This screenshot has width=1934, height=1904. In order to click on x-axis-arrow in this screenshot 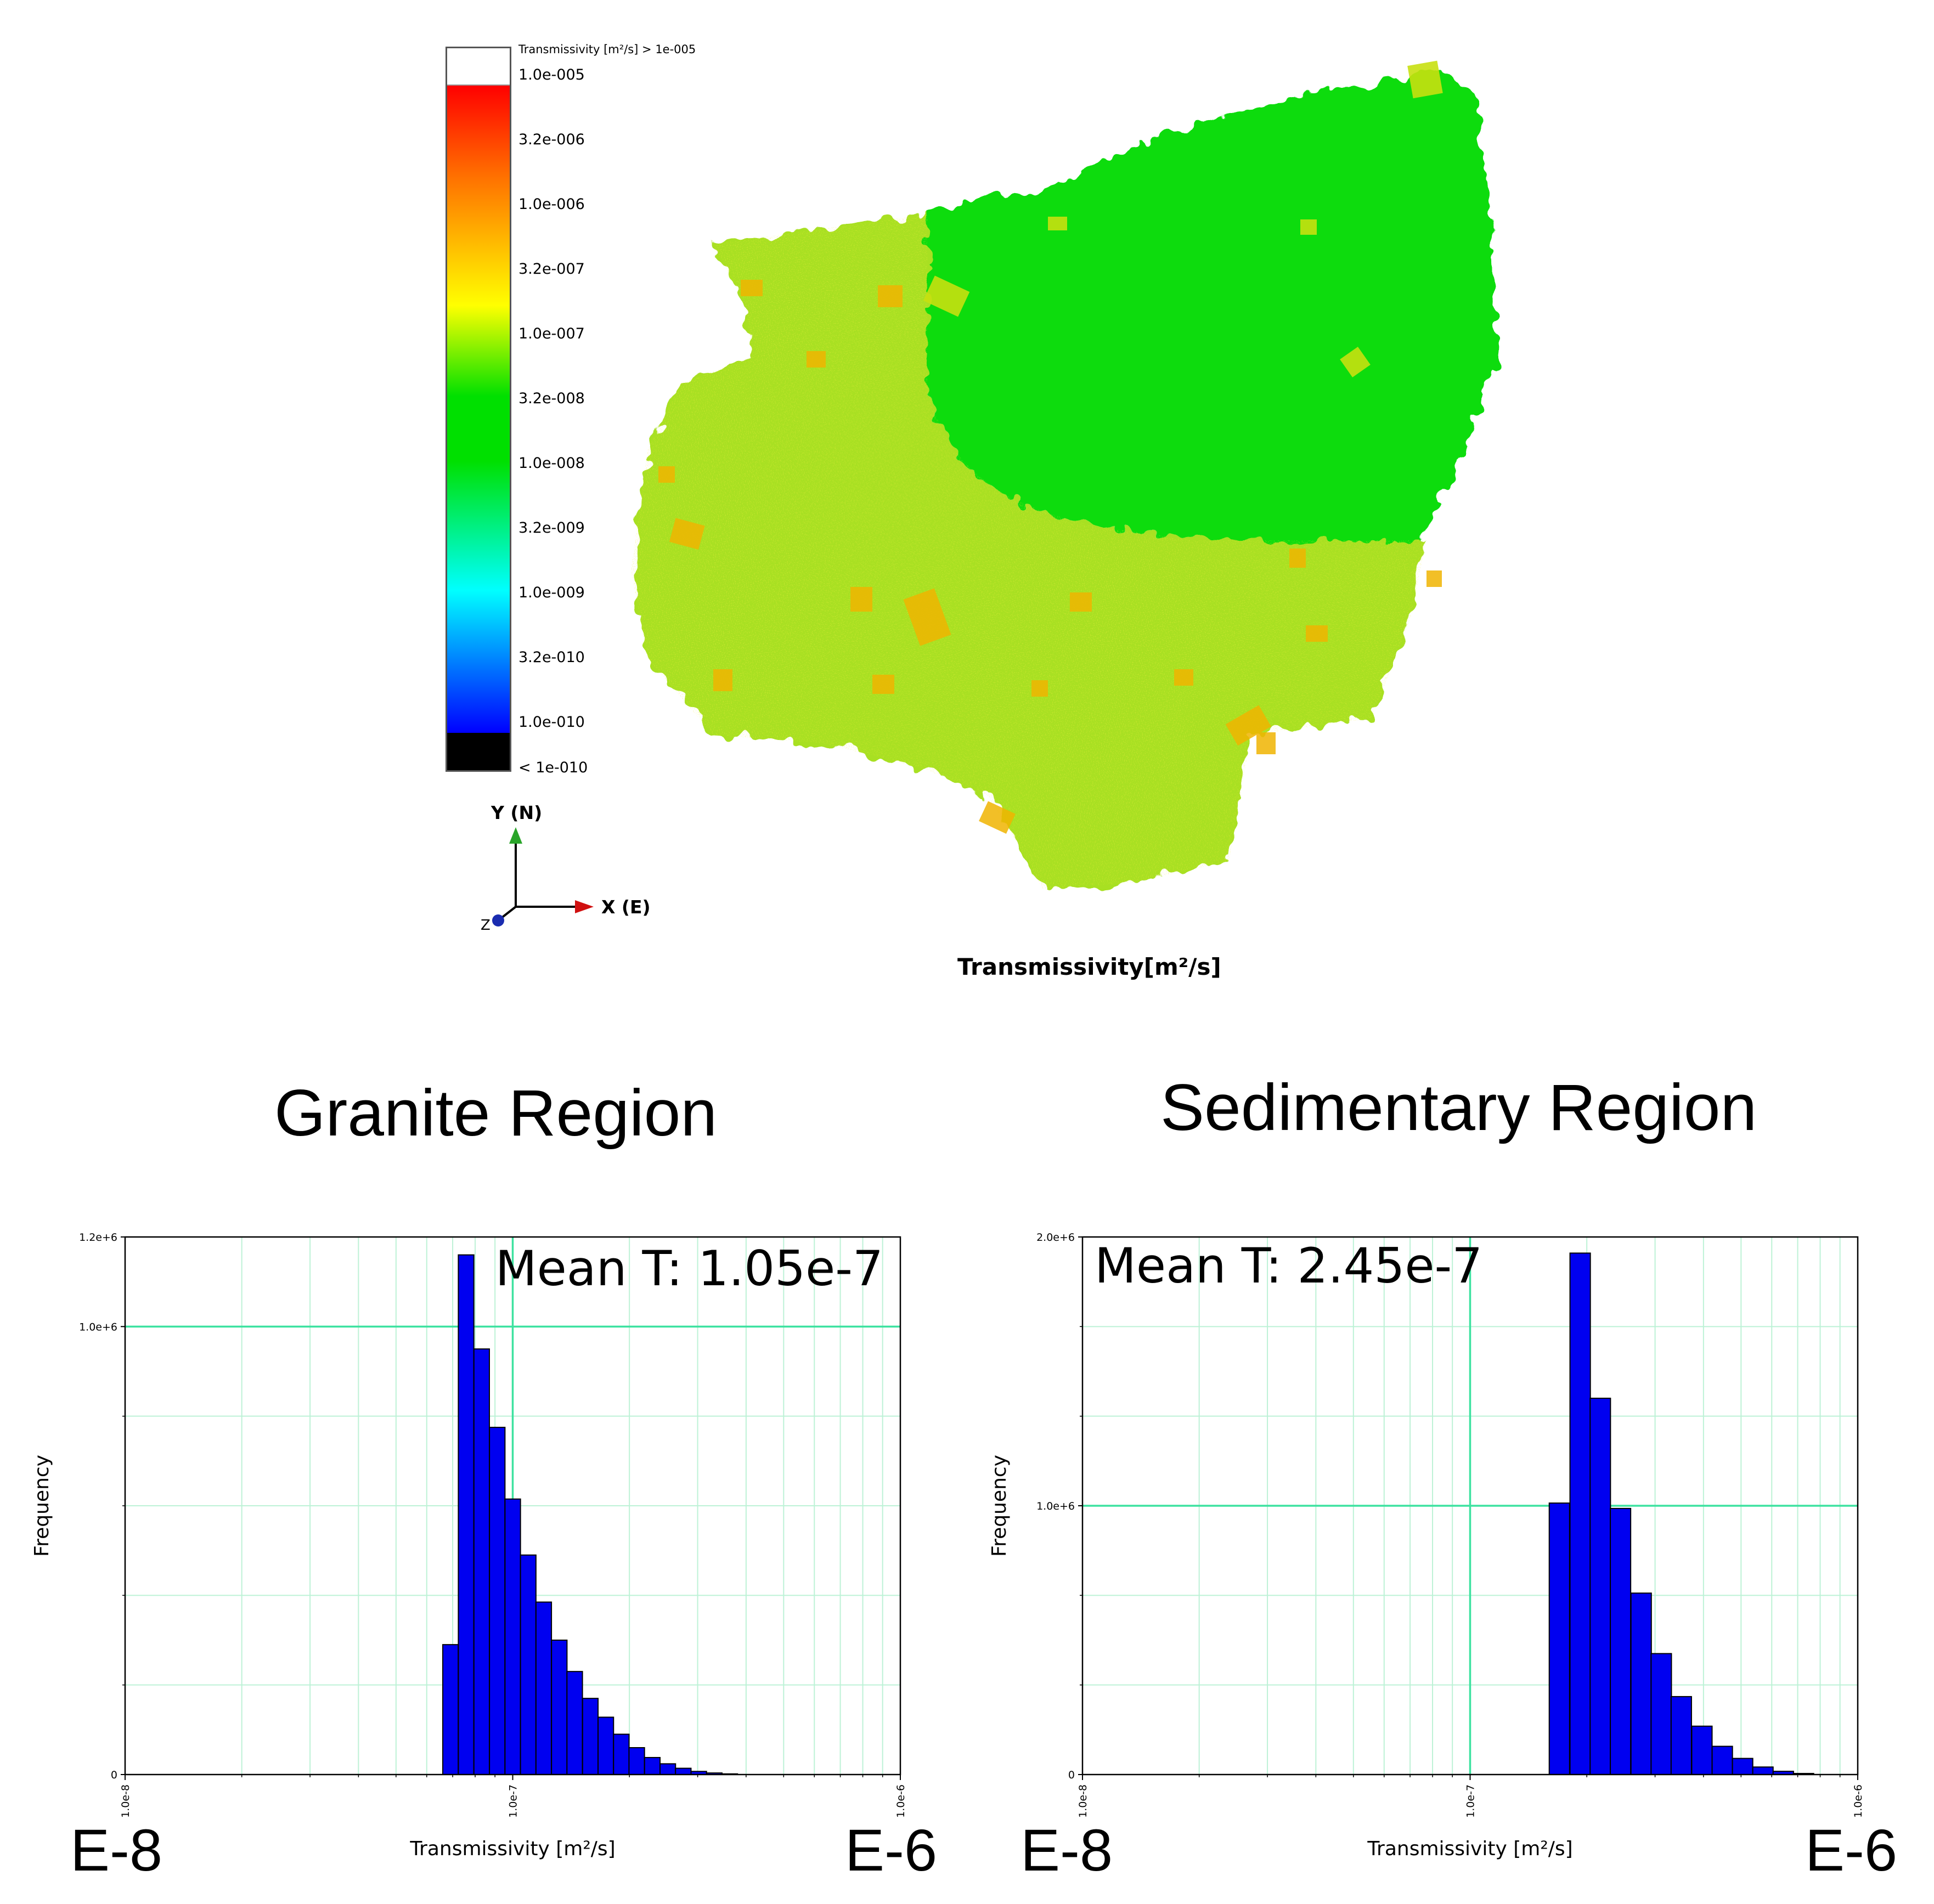, I will do `click(584, 906)`.